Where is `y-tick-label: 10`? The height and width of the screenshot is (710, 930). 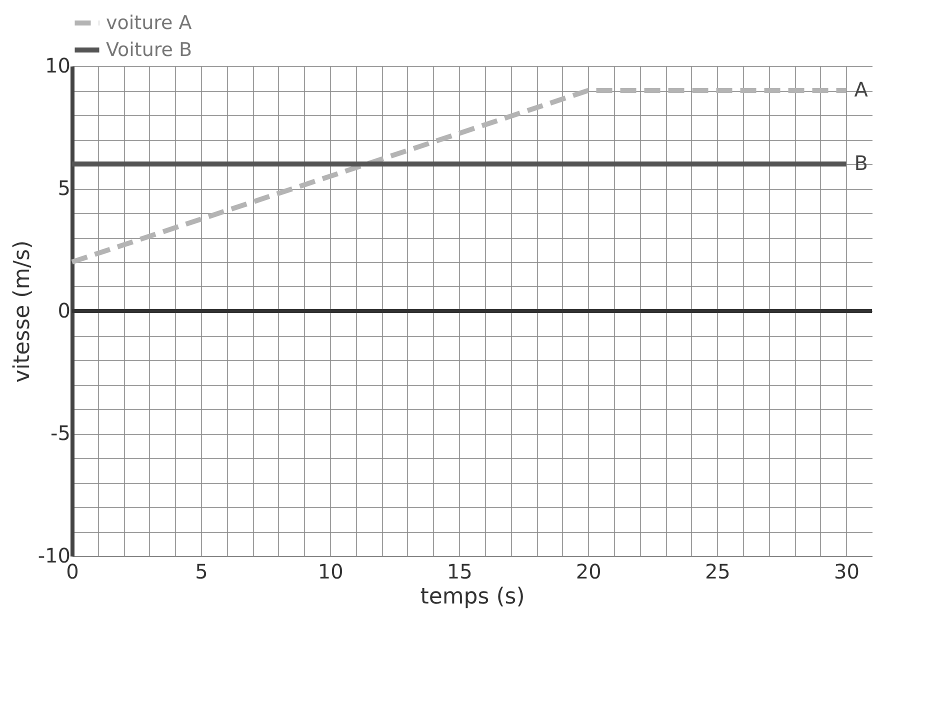 y-tick-label: 10 is located at coordinates (57, 66).